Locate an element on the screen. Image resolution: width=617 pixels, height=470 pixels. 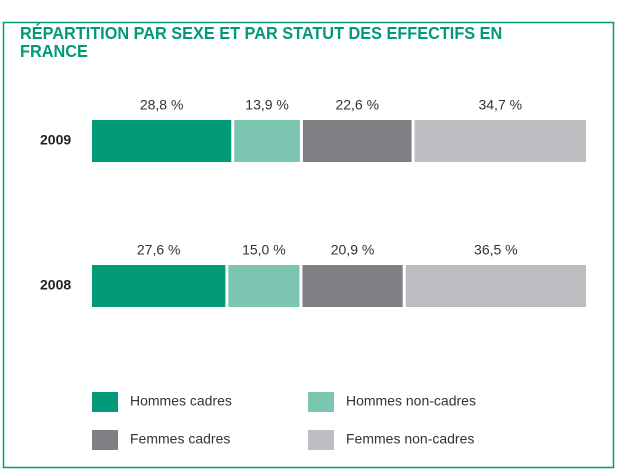
value-label: 22,6 % is located at coordinates (357, 105).